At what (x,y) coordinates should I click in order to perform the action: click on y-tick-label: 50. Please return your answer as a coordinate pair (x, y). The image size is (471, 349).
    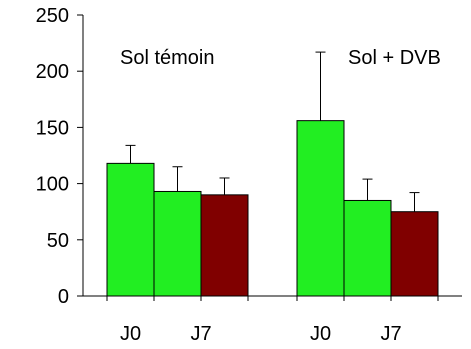
    Looking at the image, I should click on (58, 241).